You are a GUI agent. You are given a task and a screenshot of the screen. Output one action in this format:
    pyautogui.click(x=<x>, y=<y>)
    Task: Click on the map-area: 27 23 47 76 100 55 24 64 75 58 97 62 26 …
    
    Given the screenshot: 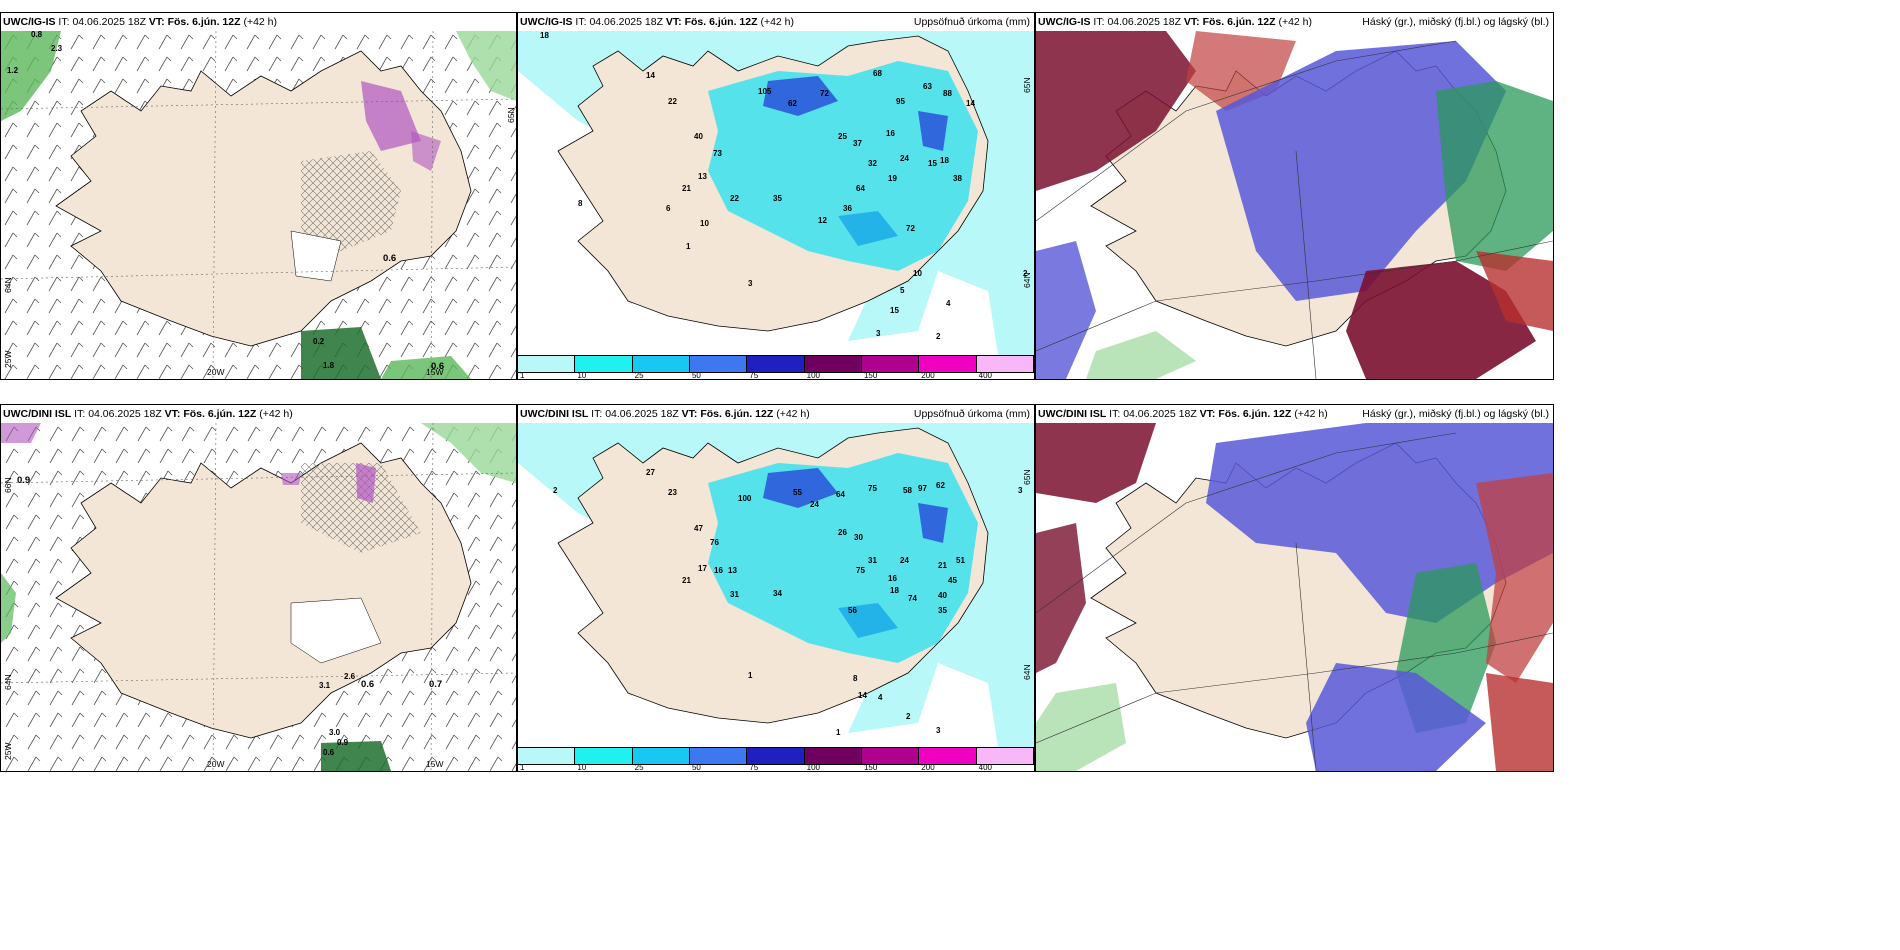 What is the action you would take?
    pyautogui.click(x=776, y=585)
    